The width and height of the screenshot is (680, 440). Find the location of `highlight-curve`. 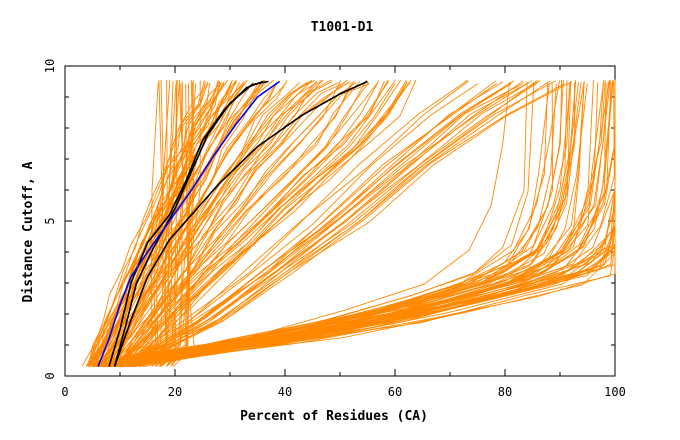

highlight-curve is located at coordinates (191, 223).